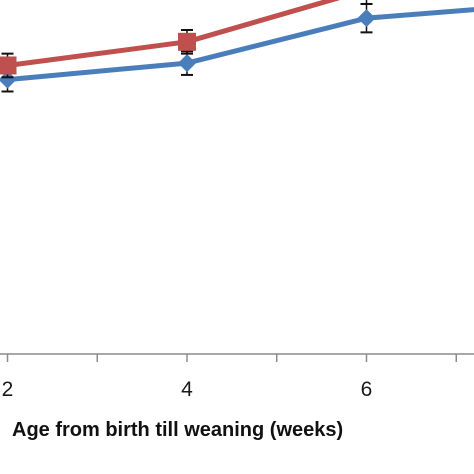 The image size is (474, 474). Describe the element at coordinates (8, 389) in the screenshot. I see `x-tick-label: 2` at that location.